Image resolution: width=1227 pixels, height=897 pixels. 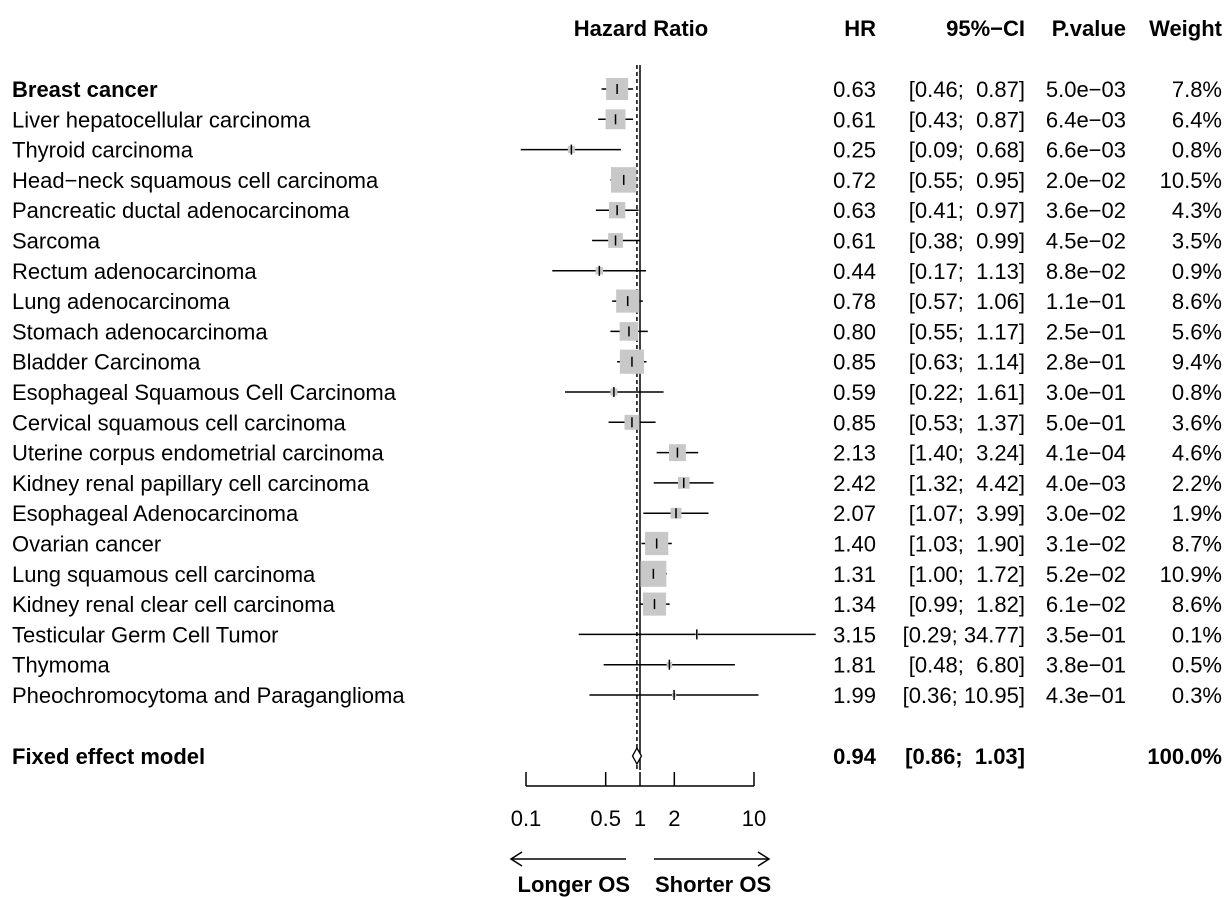 What do you see at coordinates (1197, 301) in the screenshot?
I see `weight-value: 8.6%` at bounding box center [1197, 301].